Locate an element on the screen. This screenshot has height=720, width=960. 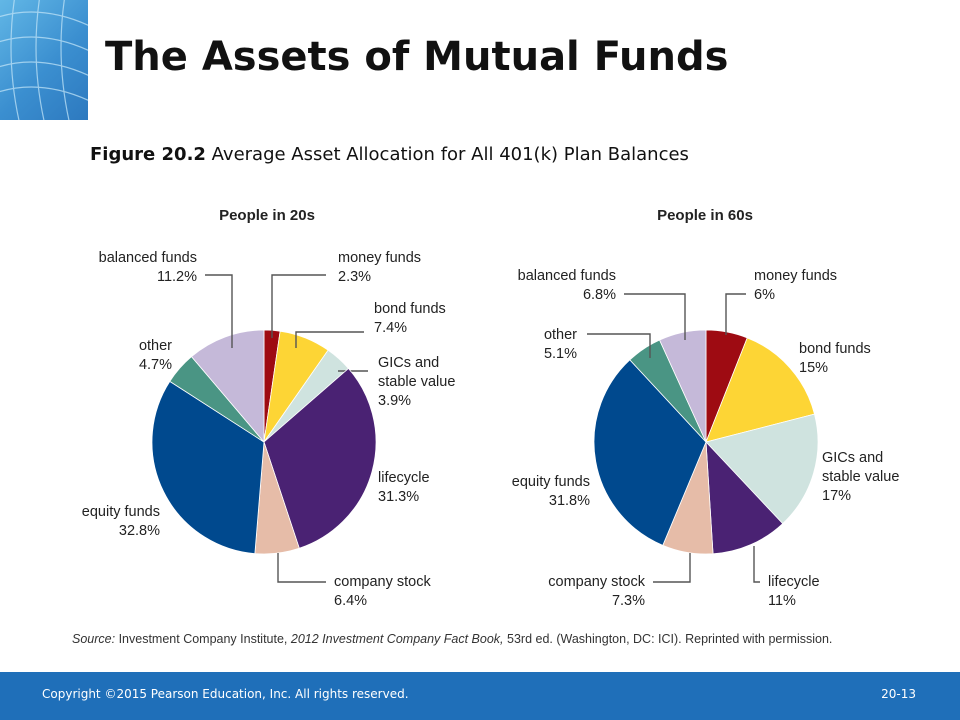
people-in-20s-title: People in 20s is located at coordinates (267, 215).